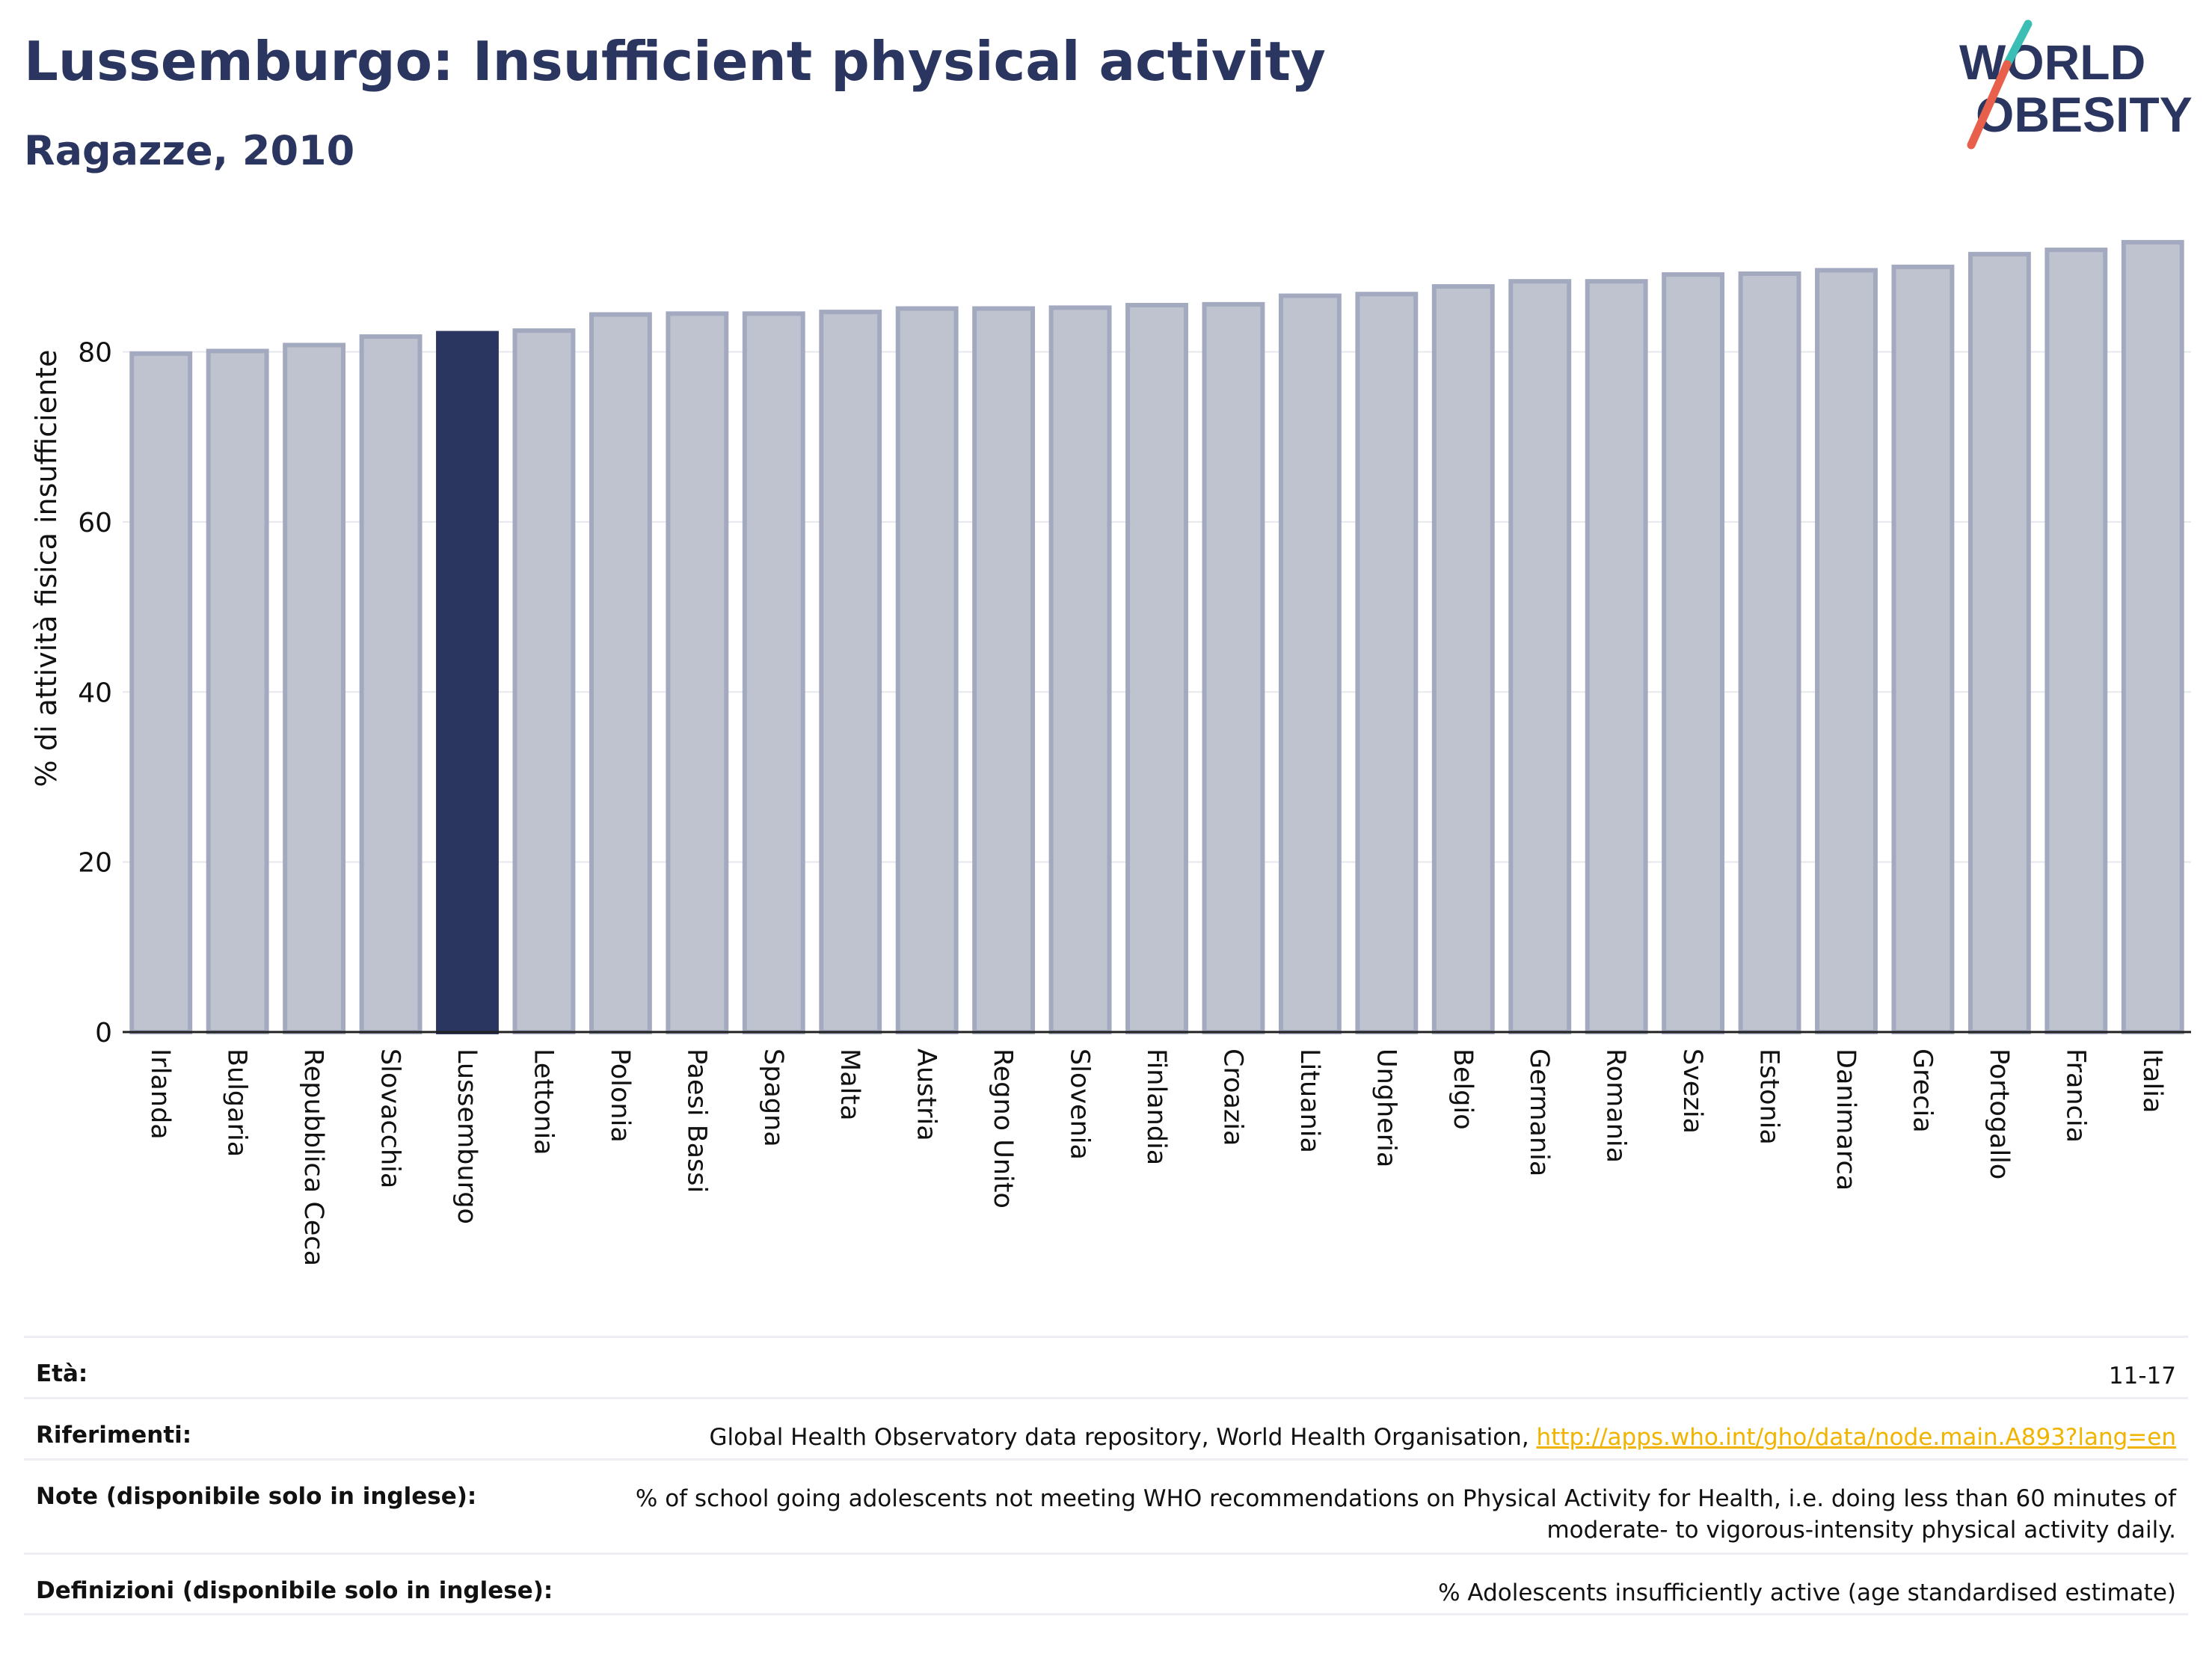 The height and width of the screenshot is (1655, 2212). I want to click on logo-text-world: WORLD, so click(2052, 62).